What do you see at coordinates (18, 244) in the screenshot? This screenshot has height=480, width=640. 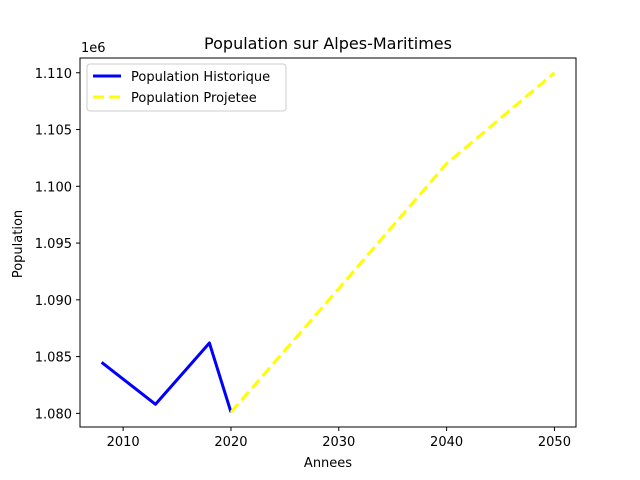 I see `y-axis-label: Population` at bounding box center [18, 244].